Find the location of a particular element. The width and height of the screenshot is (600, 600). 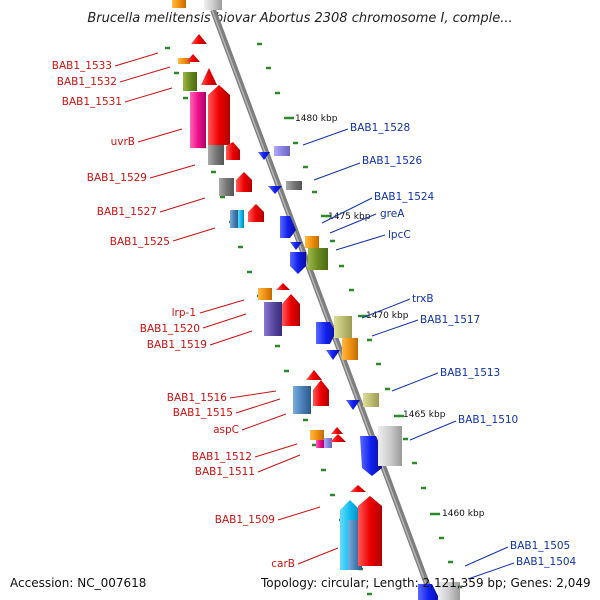

gene-label-BAB1_1519: BAB1_1519 is located at coordinates (177, 345).